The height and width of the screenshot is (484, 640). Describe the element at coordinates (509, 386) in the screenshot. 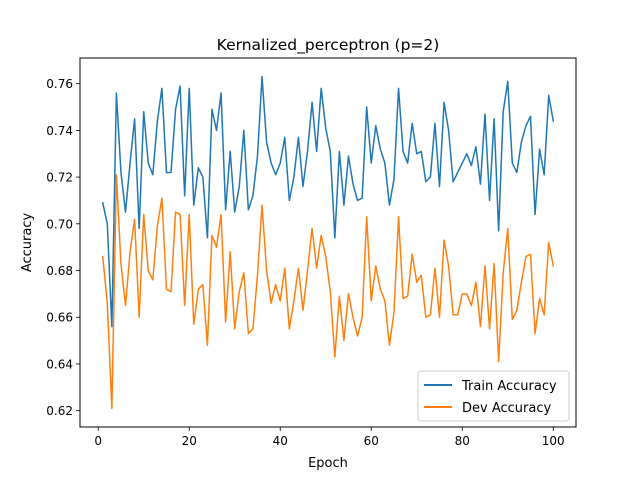

I see `legend-label-train: Train Accuracy` at that location.